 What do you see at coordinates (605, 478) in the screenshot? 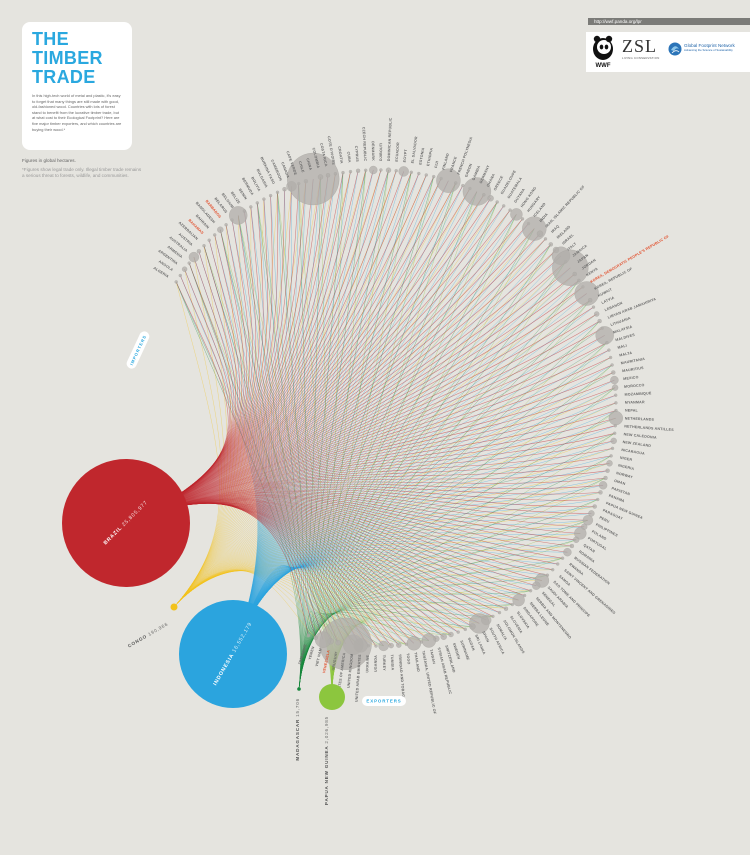
I see `importer-node-oman` at bounding box center [605, 478].